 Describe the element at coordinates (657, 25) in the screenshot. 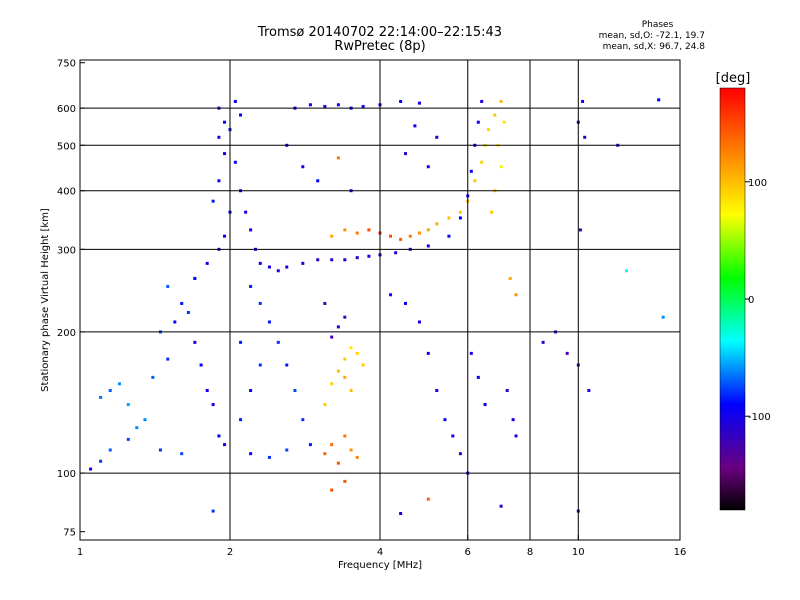

I see `phase-stats-heading: Phases` at that location.